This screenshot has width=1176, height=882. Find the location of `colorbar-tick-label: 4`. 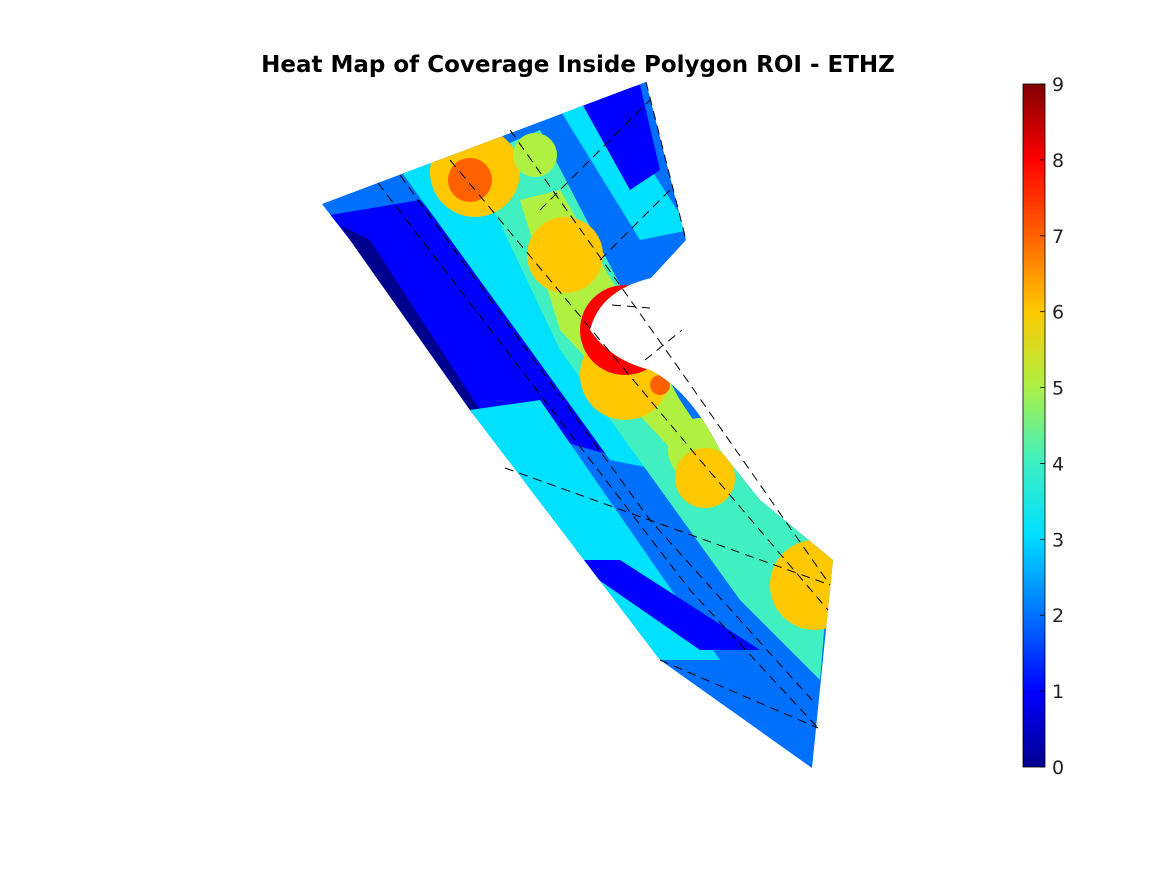

colorbar-tick-label: 4 is located at coordinates (1058, 464).